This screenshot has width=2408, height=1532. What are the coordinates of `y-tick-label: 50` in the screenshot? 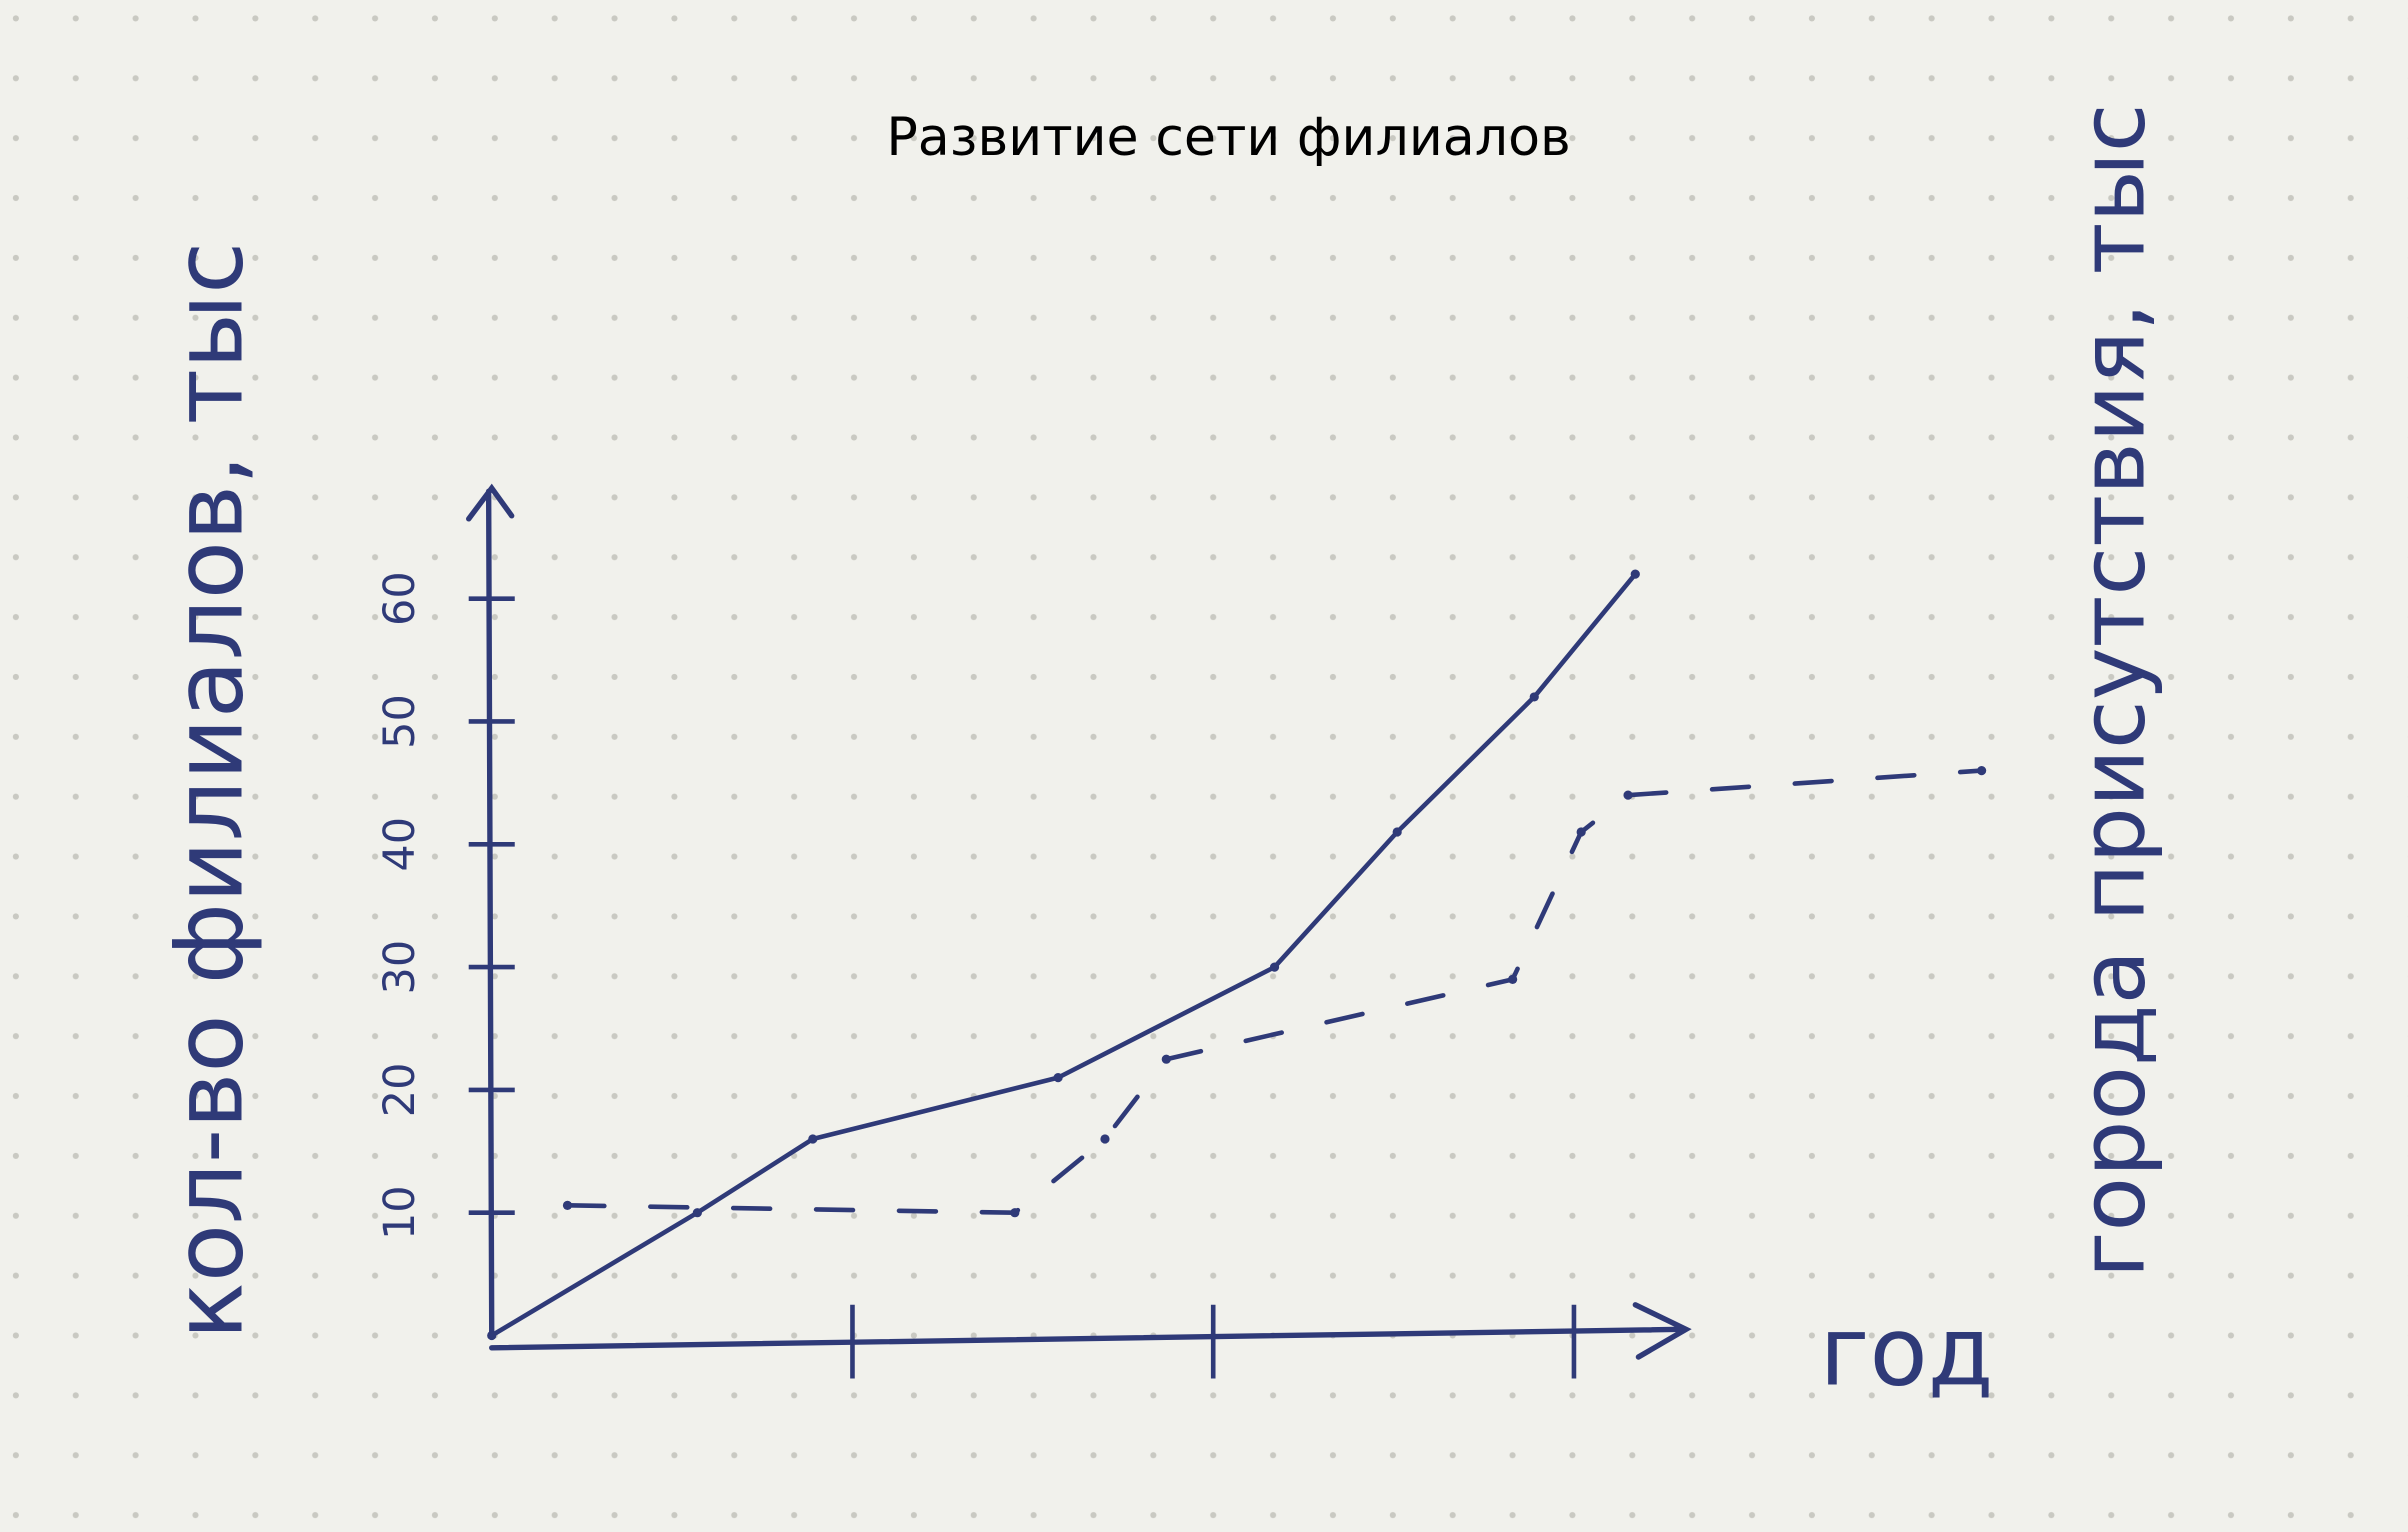 It's located at (400, 721).